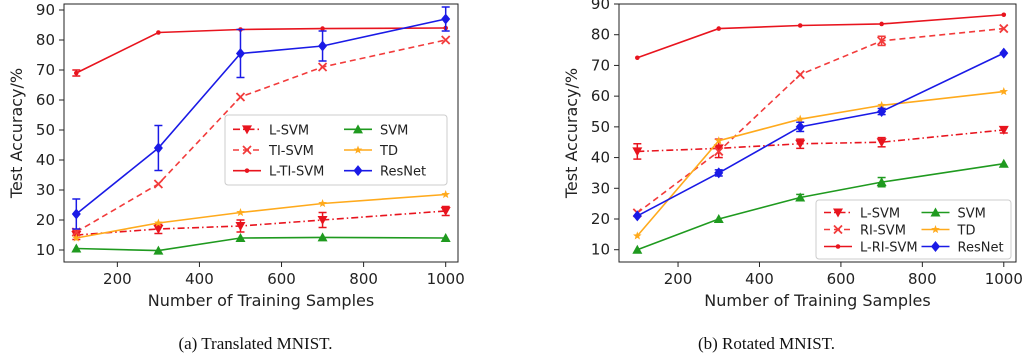  What do you see at coordinates (871, 248) in the screenshot?
I see `legend-item: L-RI-SVM` at bounding box center [871, 248].